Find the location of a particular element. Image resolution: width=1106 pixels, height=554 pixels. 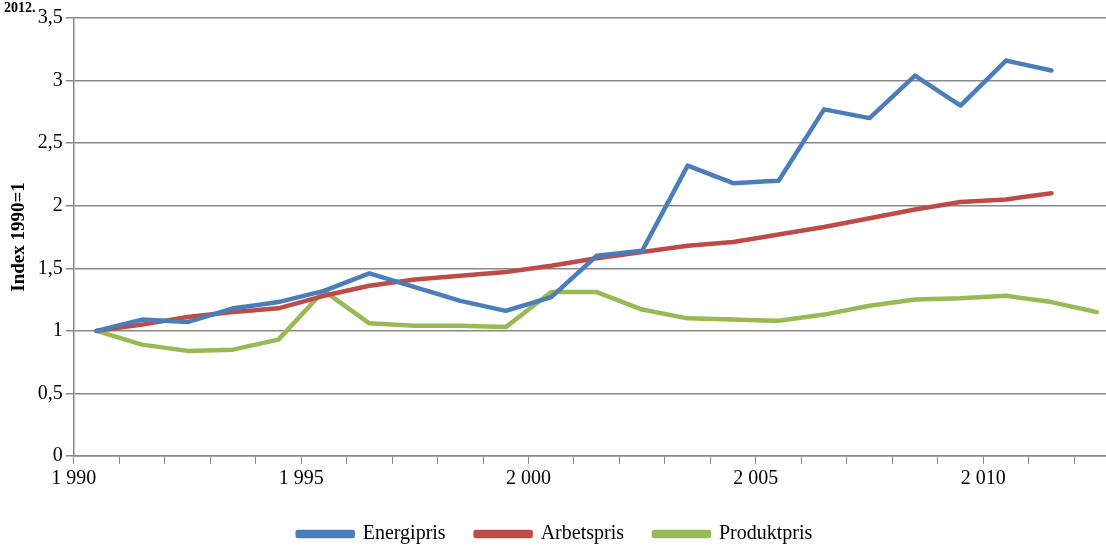

x-tick-label: 2 000 is located at coordinates (529, 477).